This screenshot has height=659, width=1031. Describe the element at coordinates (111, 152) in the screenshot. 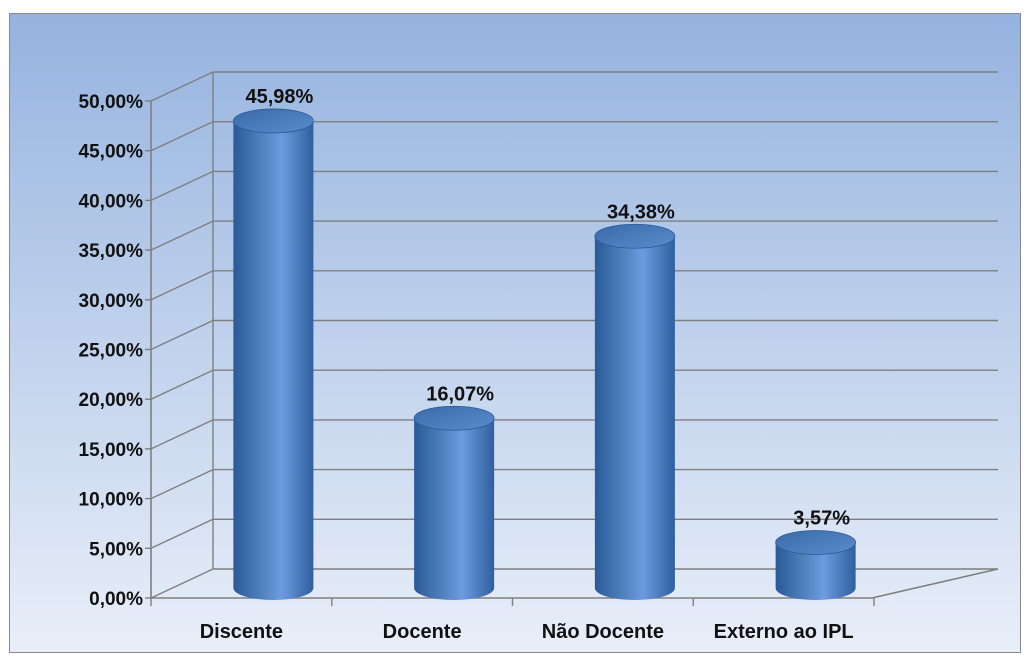

I see `y-tick-label: 45,00%` at that location.